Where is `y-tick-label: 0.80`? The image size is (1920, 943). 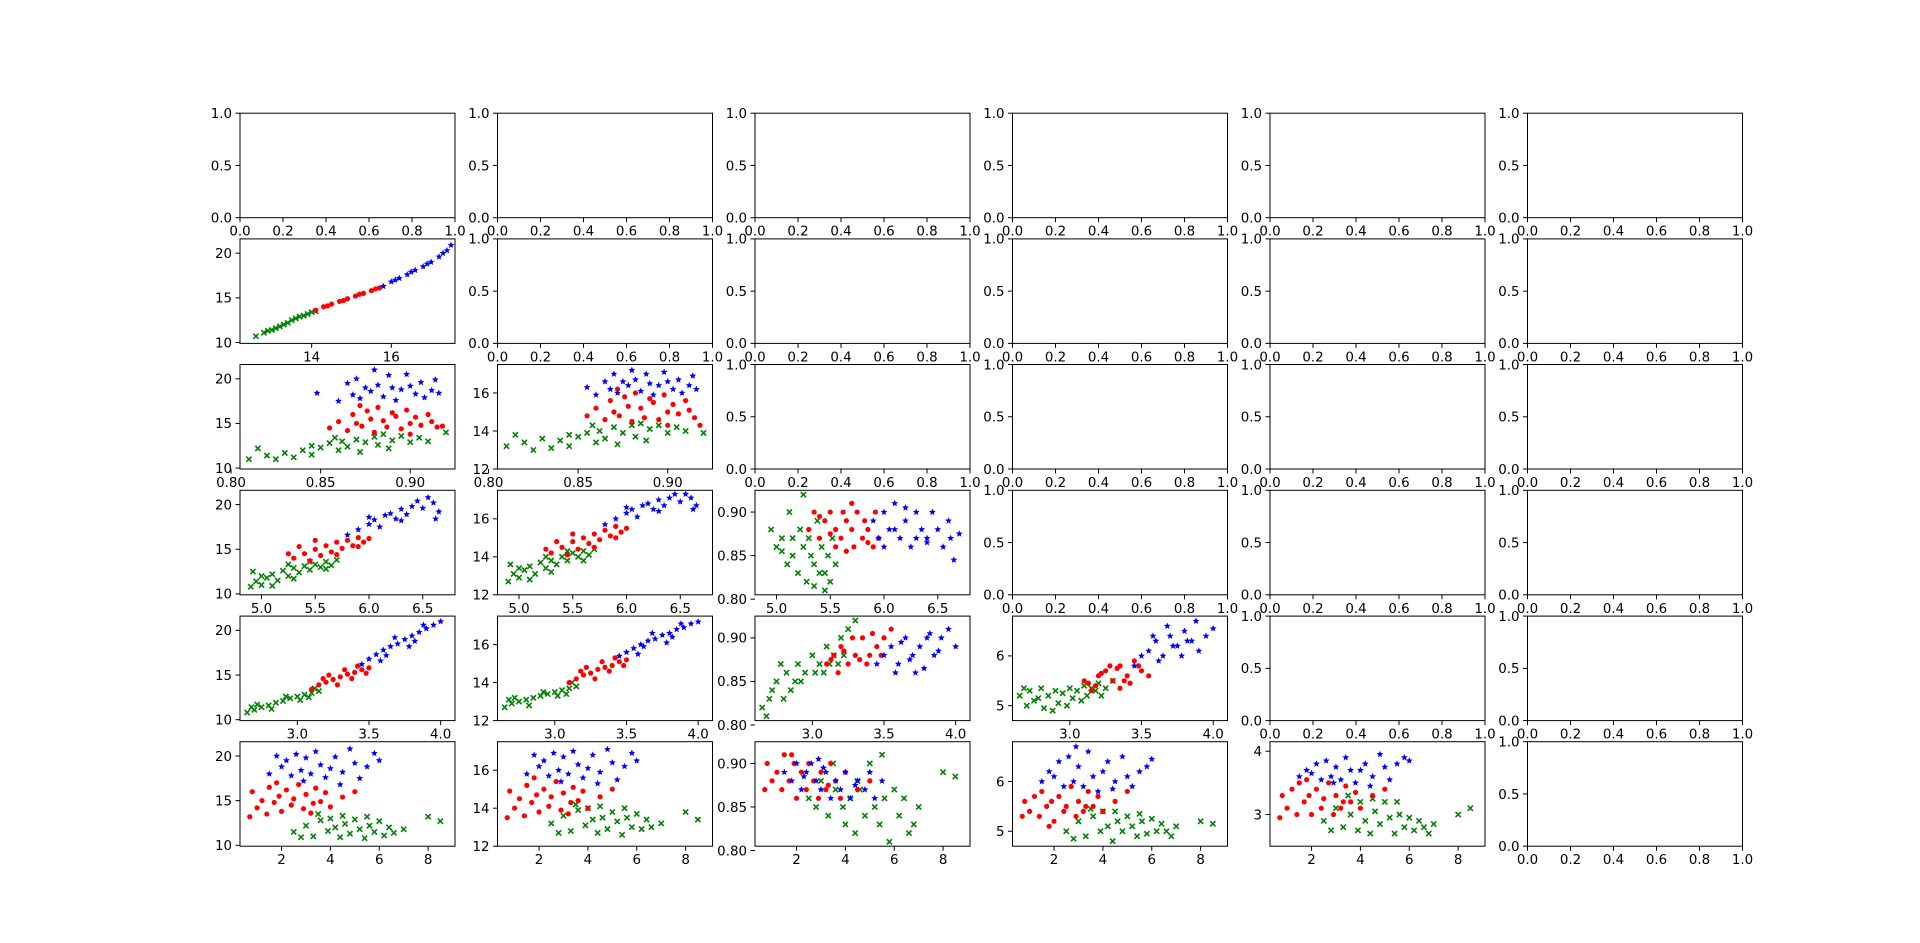 y-tick-label: 0.80 is located at coordinates (732, 851).